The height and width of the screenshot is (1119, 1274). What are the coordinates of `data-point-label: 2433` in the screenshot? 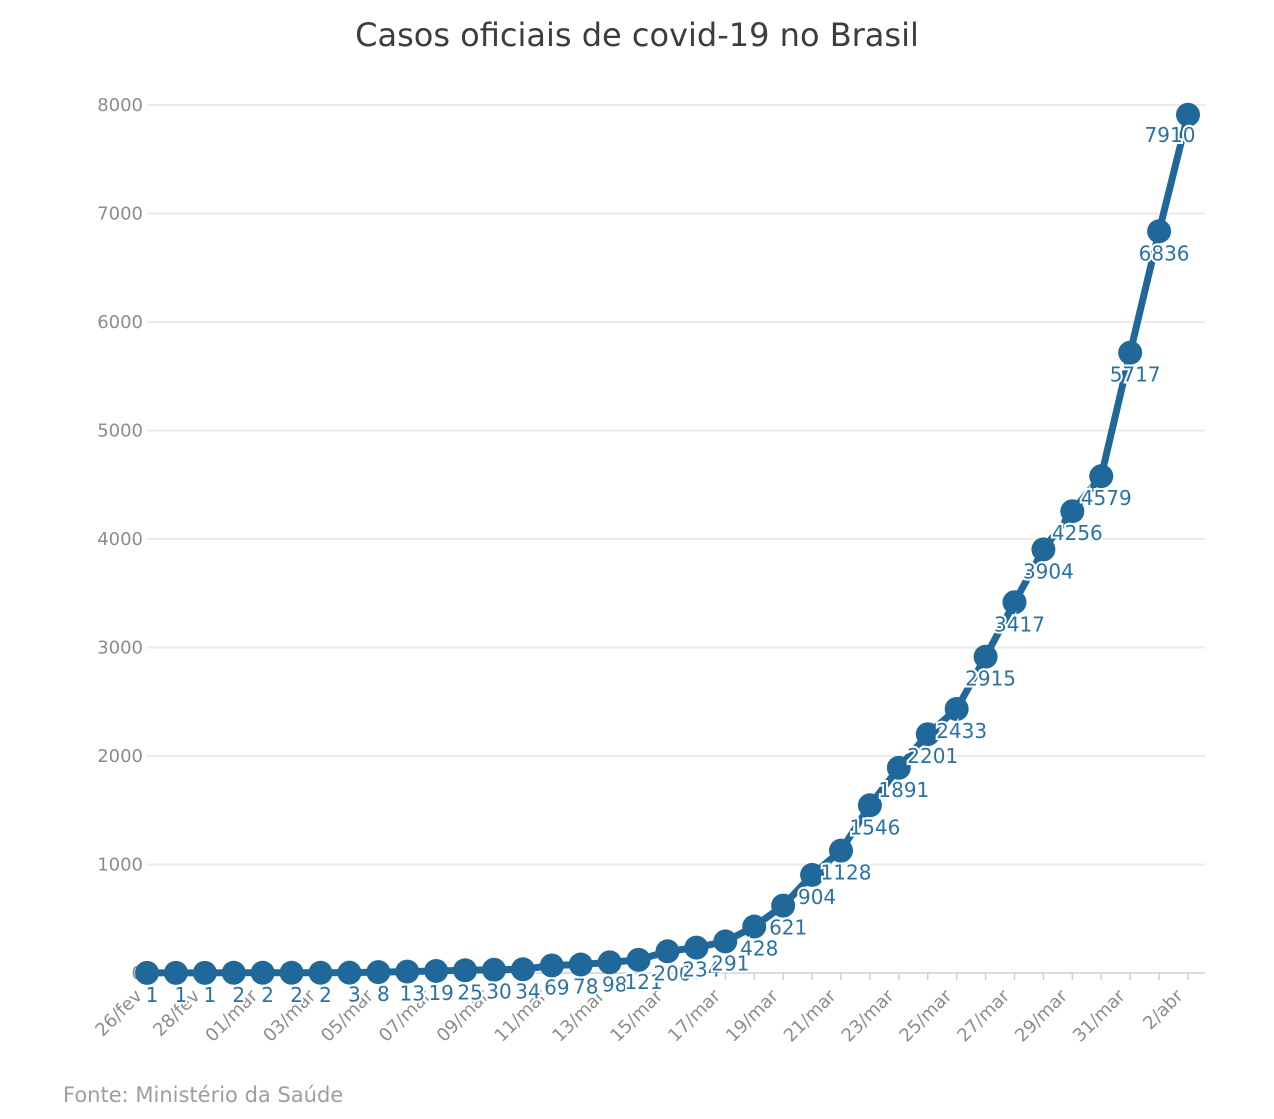 It's located at (961, 731).